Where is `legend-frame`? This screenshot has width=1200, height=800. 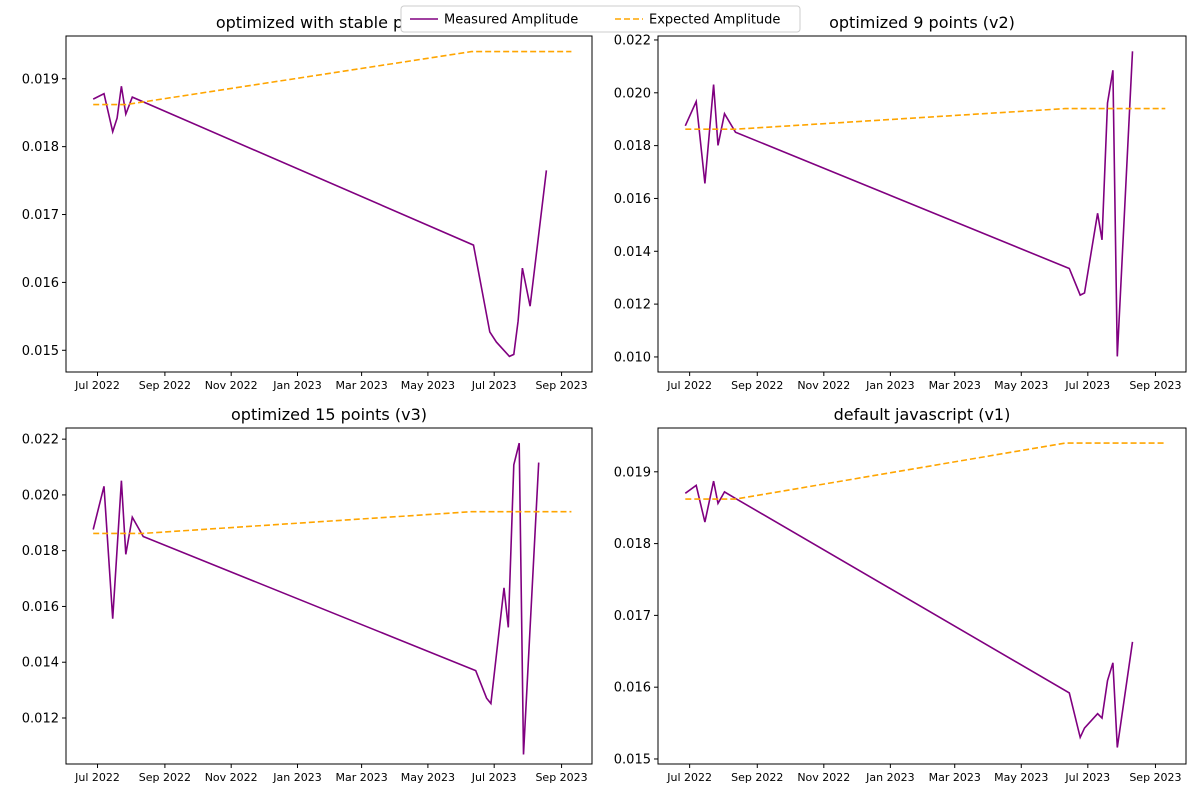 legend-frame is located at coordinates (600, 19).